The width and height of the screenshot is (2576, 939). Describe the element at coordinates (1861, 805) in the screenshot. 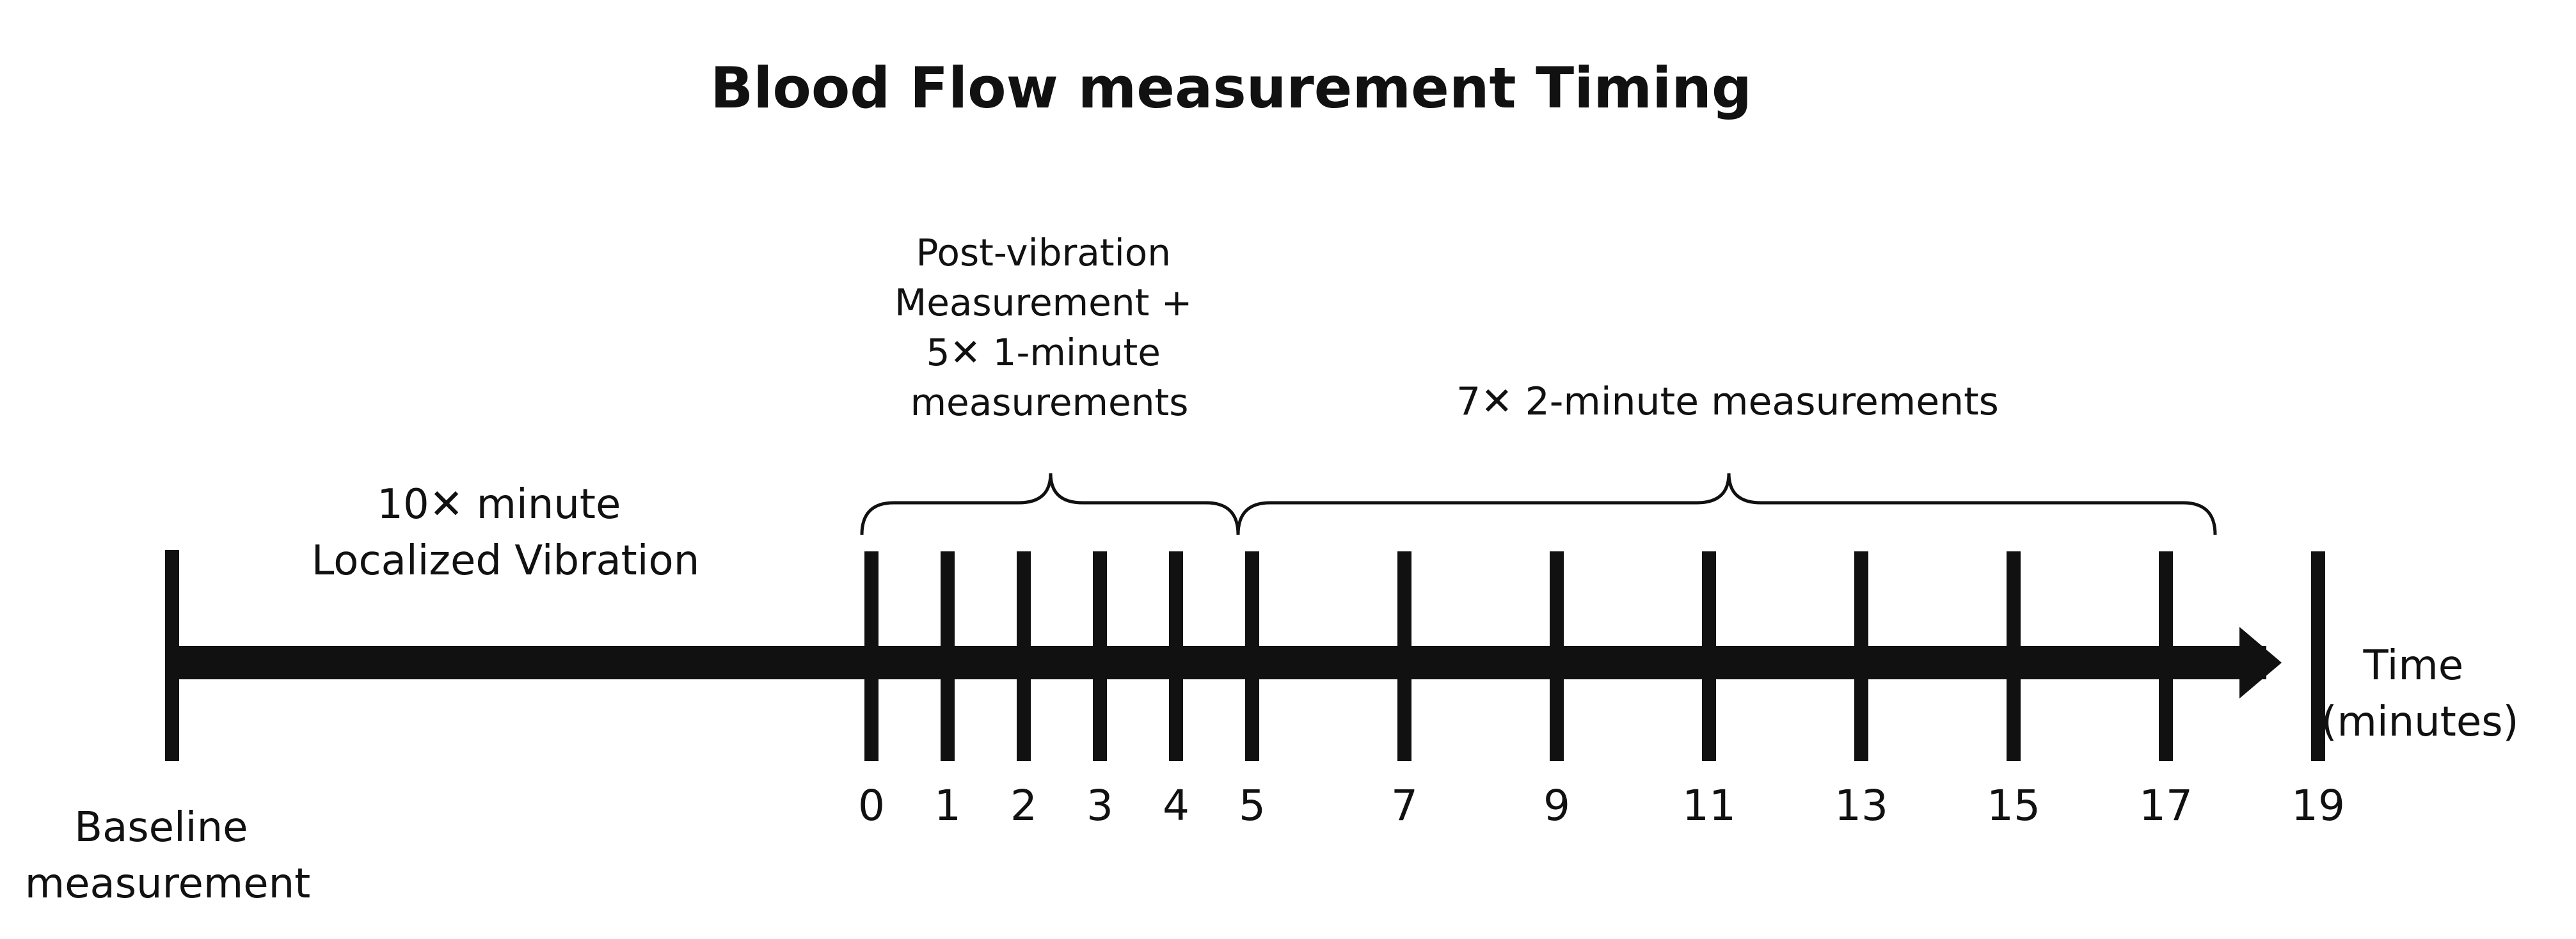

I see `tick-label-13: 13` at that location.